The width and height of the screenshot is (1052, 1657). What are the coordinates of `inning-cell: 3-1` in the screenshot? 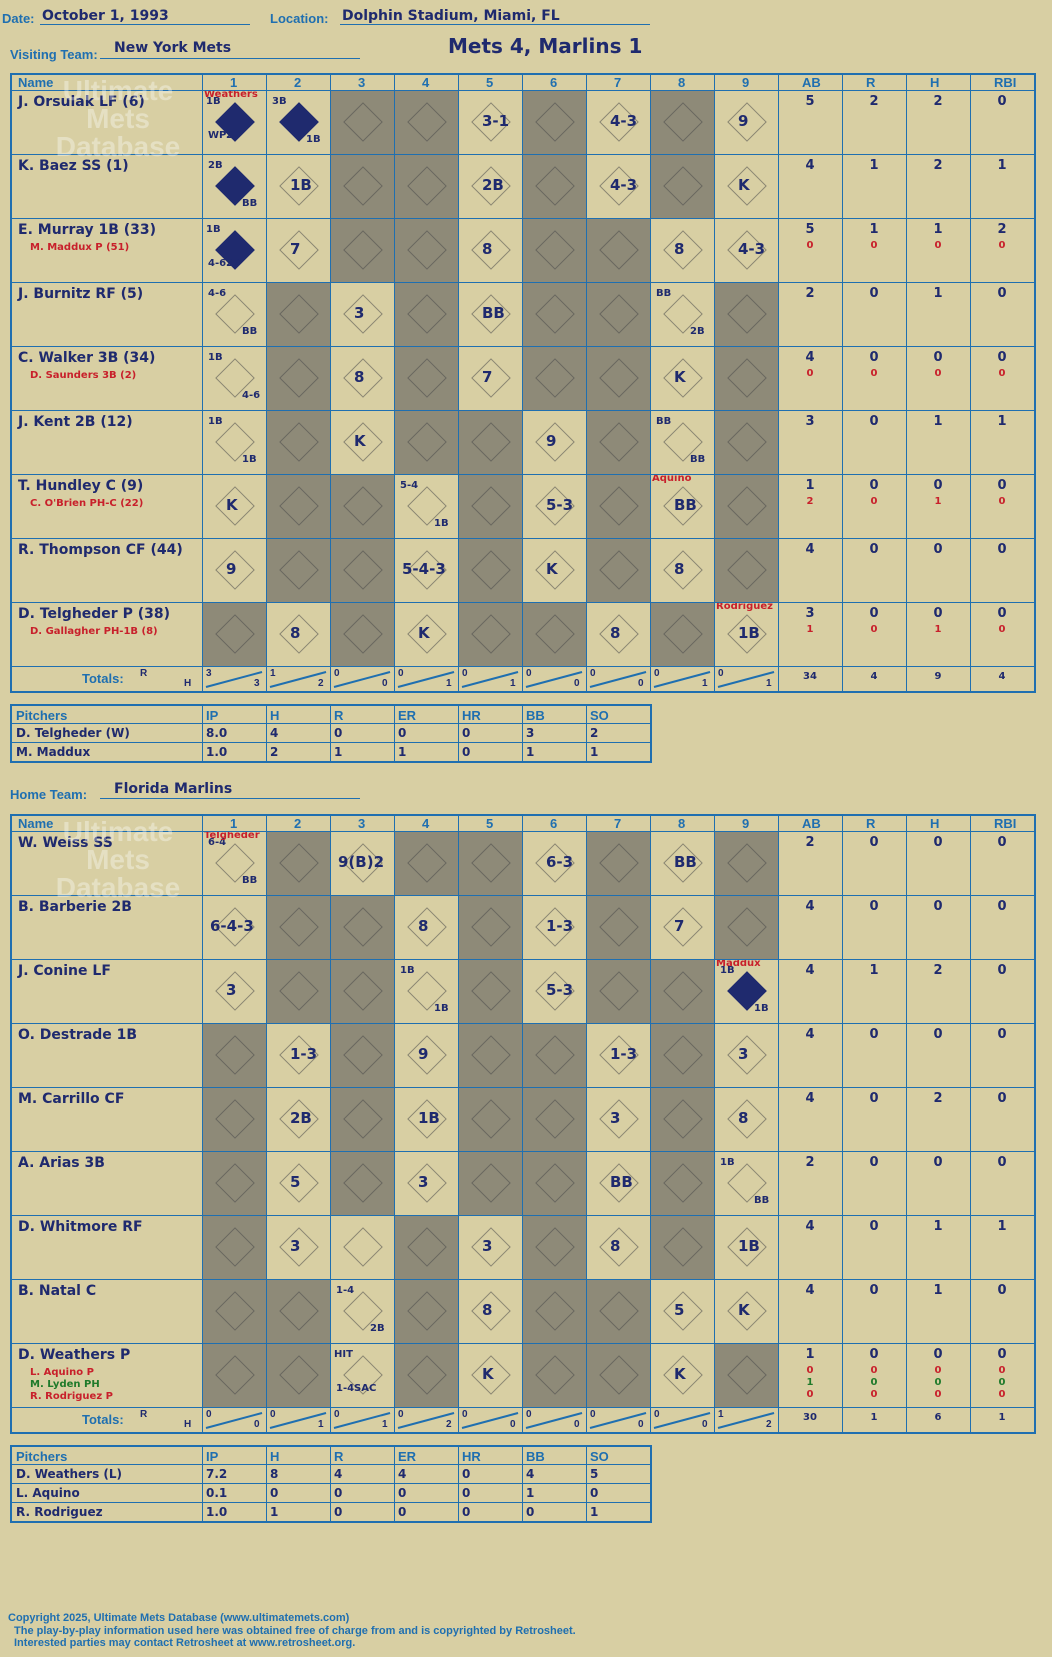 It's located at (490, 122).